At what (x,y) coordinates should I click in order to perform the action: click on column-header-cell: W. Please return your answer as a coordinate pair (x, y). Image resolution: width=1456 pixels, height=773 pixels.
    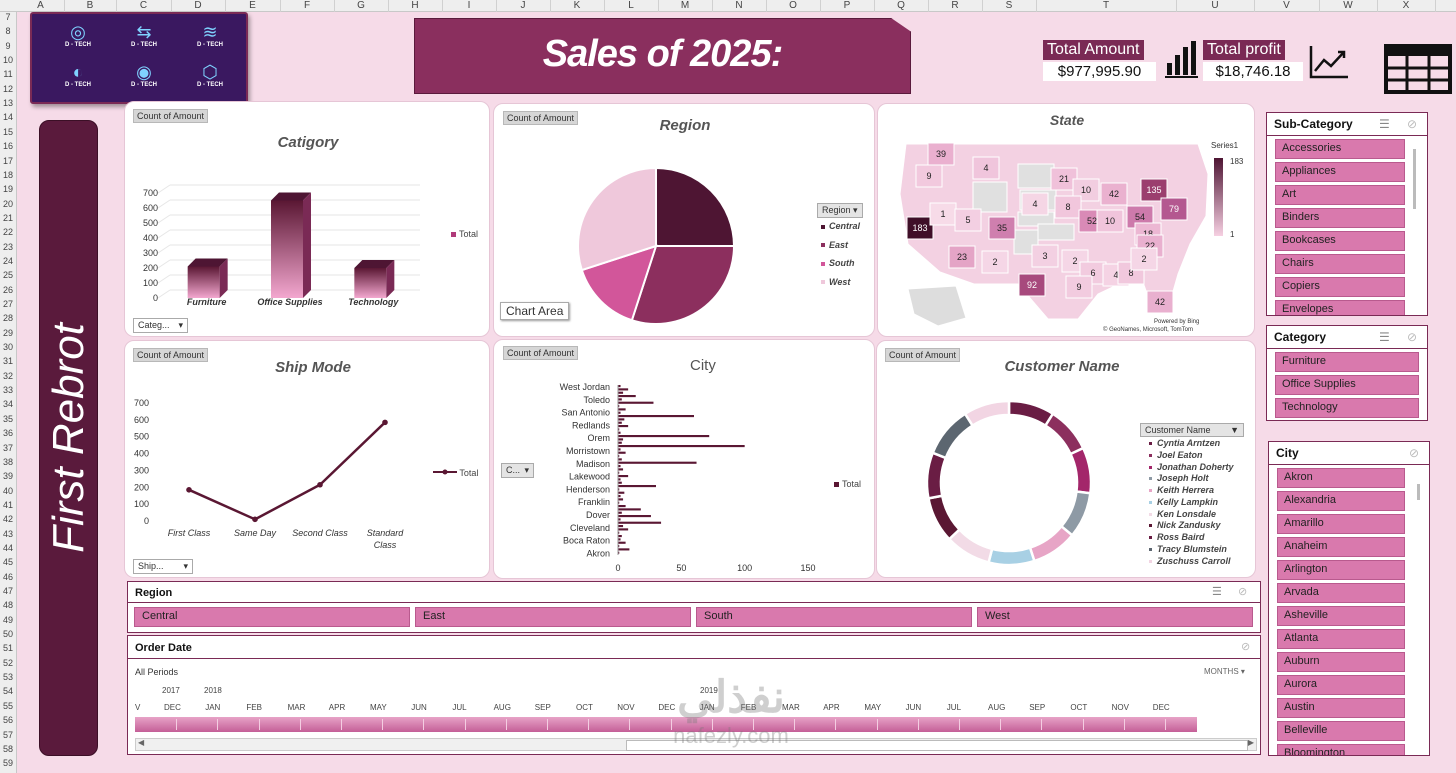
    Looking at the image, I should click on (1348, 6).